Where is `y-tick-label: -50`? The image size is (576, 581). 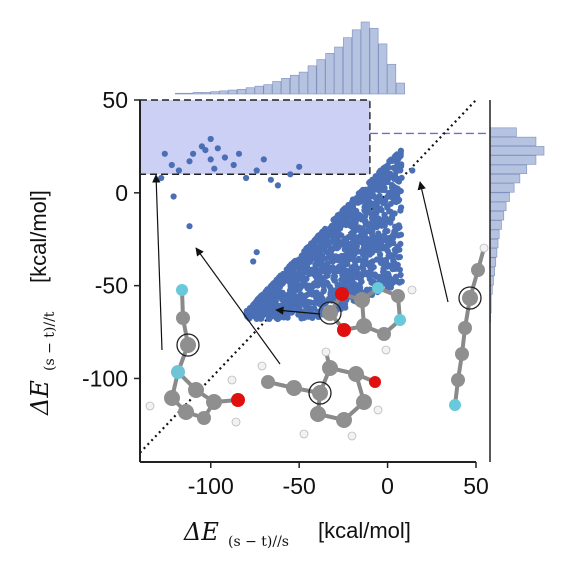 y-tick-label: -50 is located at coordinates (111, 286).